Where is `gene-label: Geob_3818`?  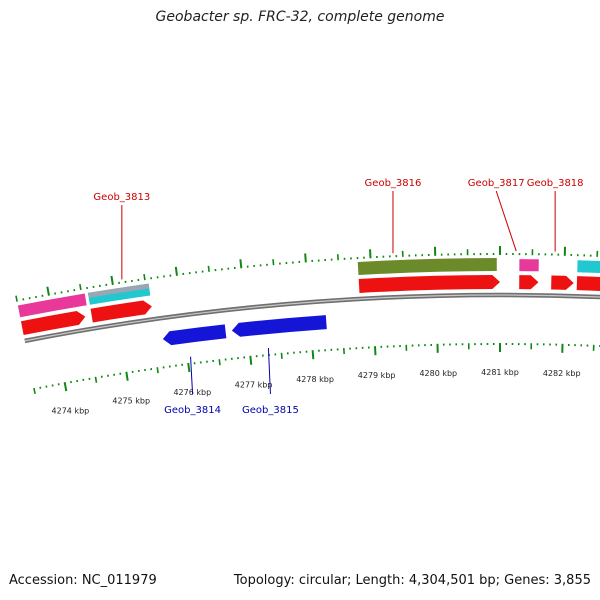 gene-label: Geob_3818 is located at coordinates (555, 183).